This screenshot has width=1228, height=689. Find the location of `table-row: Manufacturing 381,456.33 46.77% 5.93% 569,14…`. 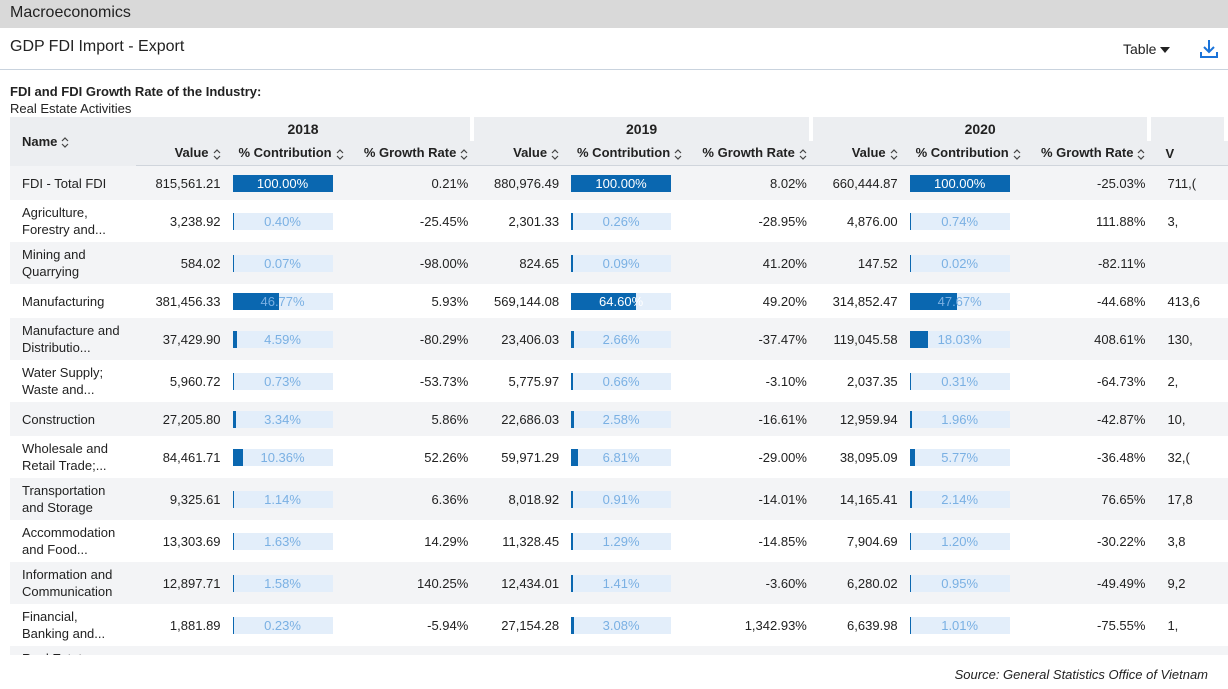

table-row: Manufacturing 381,456.33 46.77% 5.93% 569,14… is located at coordinates (619, 301).